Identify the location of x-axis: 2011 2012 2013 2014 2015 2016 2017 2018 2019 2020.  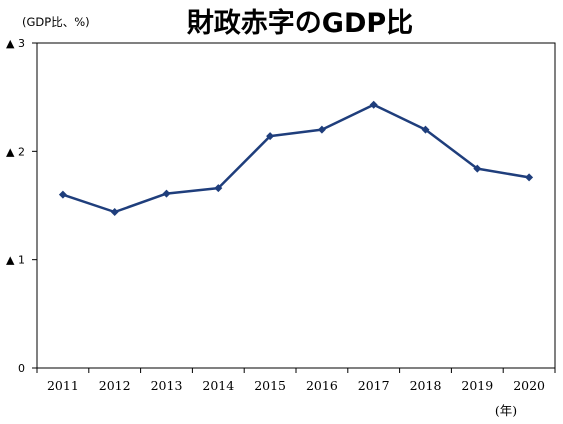
(296, 380).